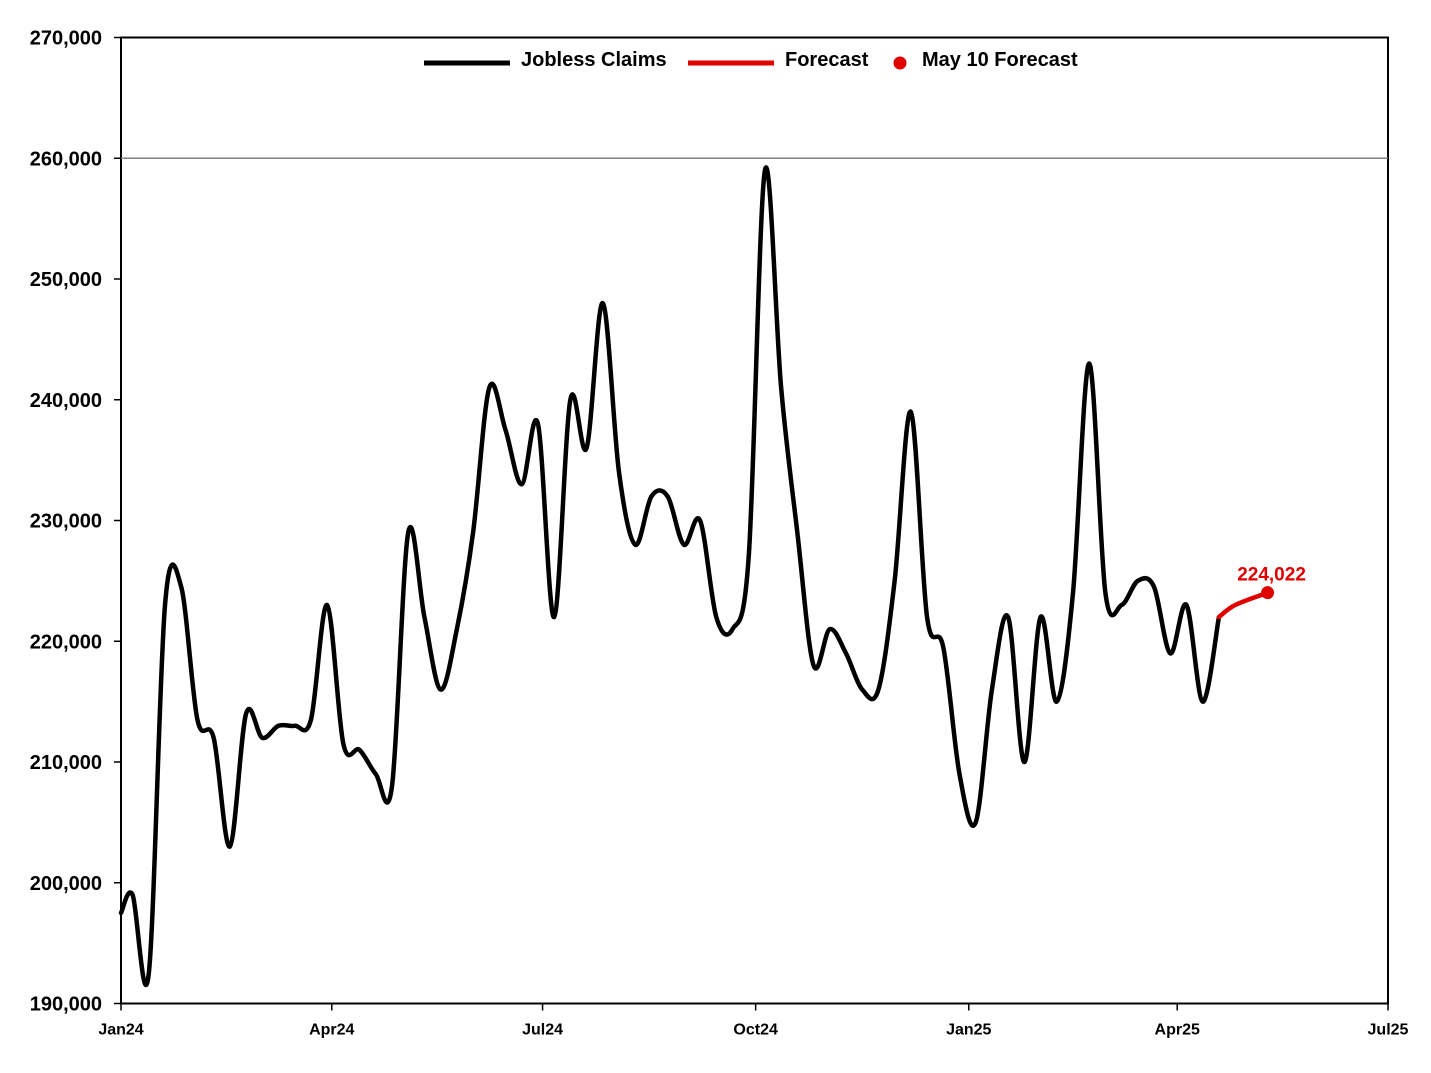 Image resolution: width=1431 pixels, height=1073 pixels. I want to click on x-tick-label-oct24: Oct24, so click(755, 1030).